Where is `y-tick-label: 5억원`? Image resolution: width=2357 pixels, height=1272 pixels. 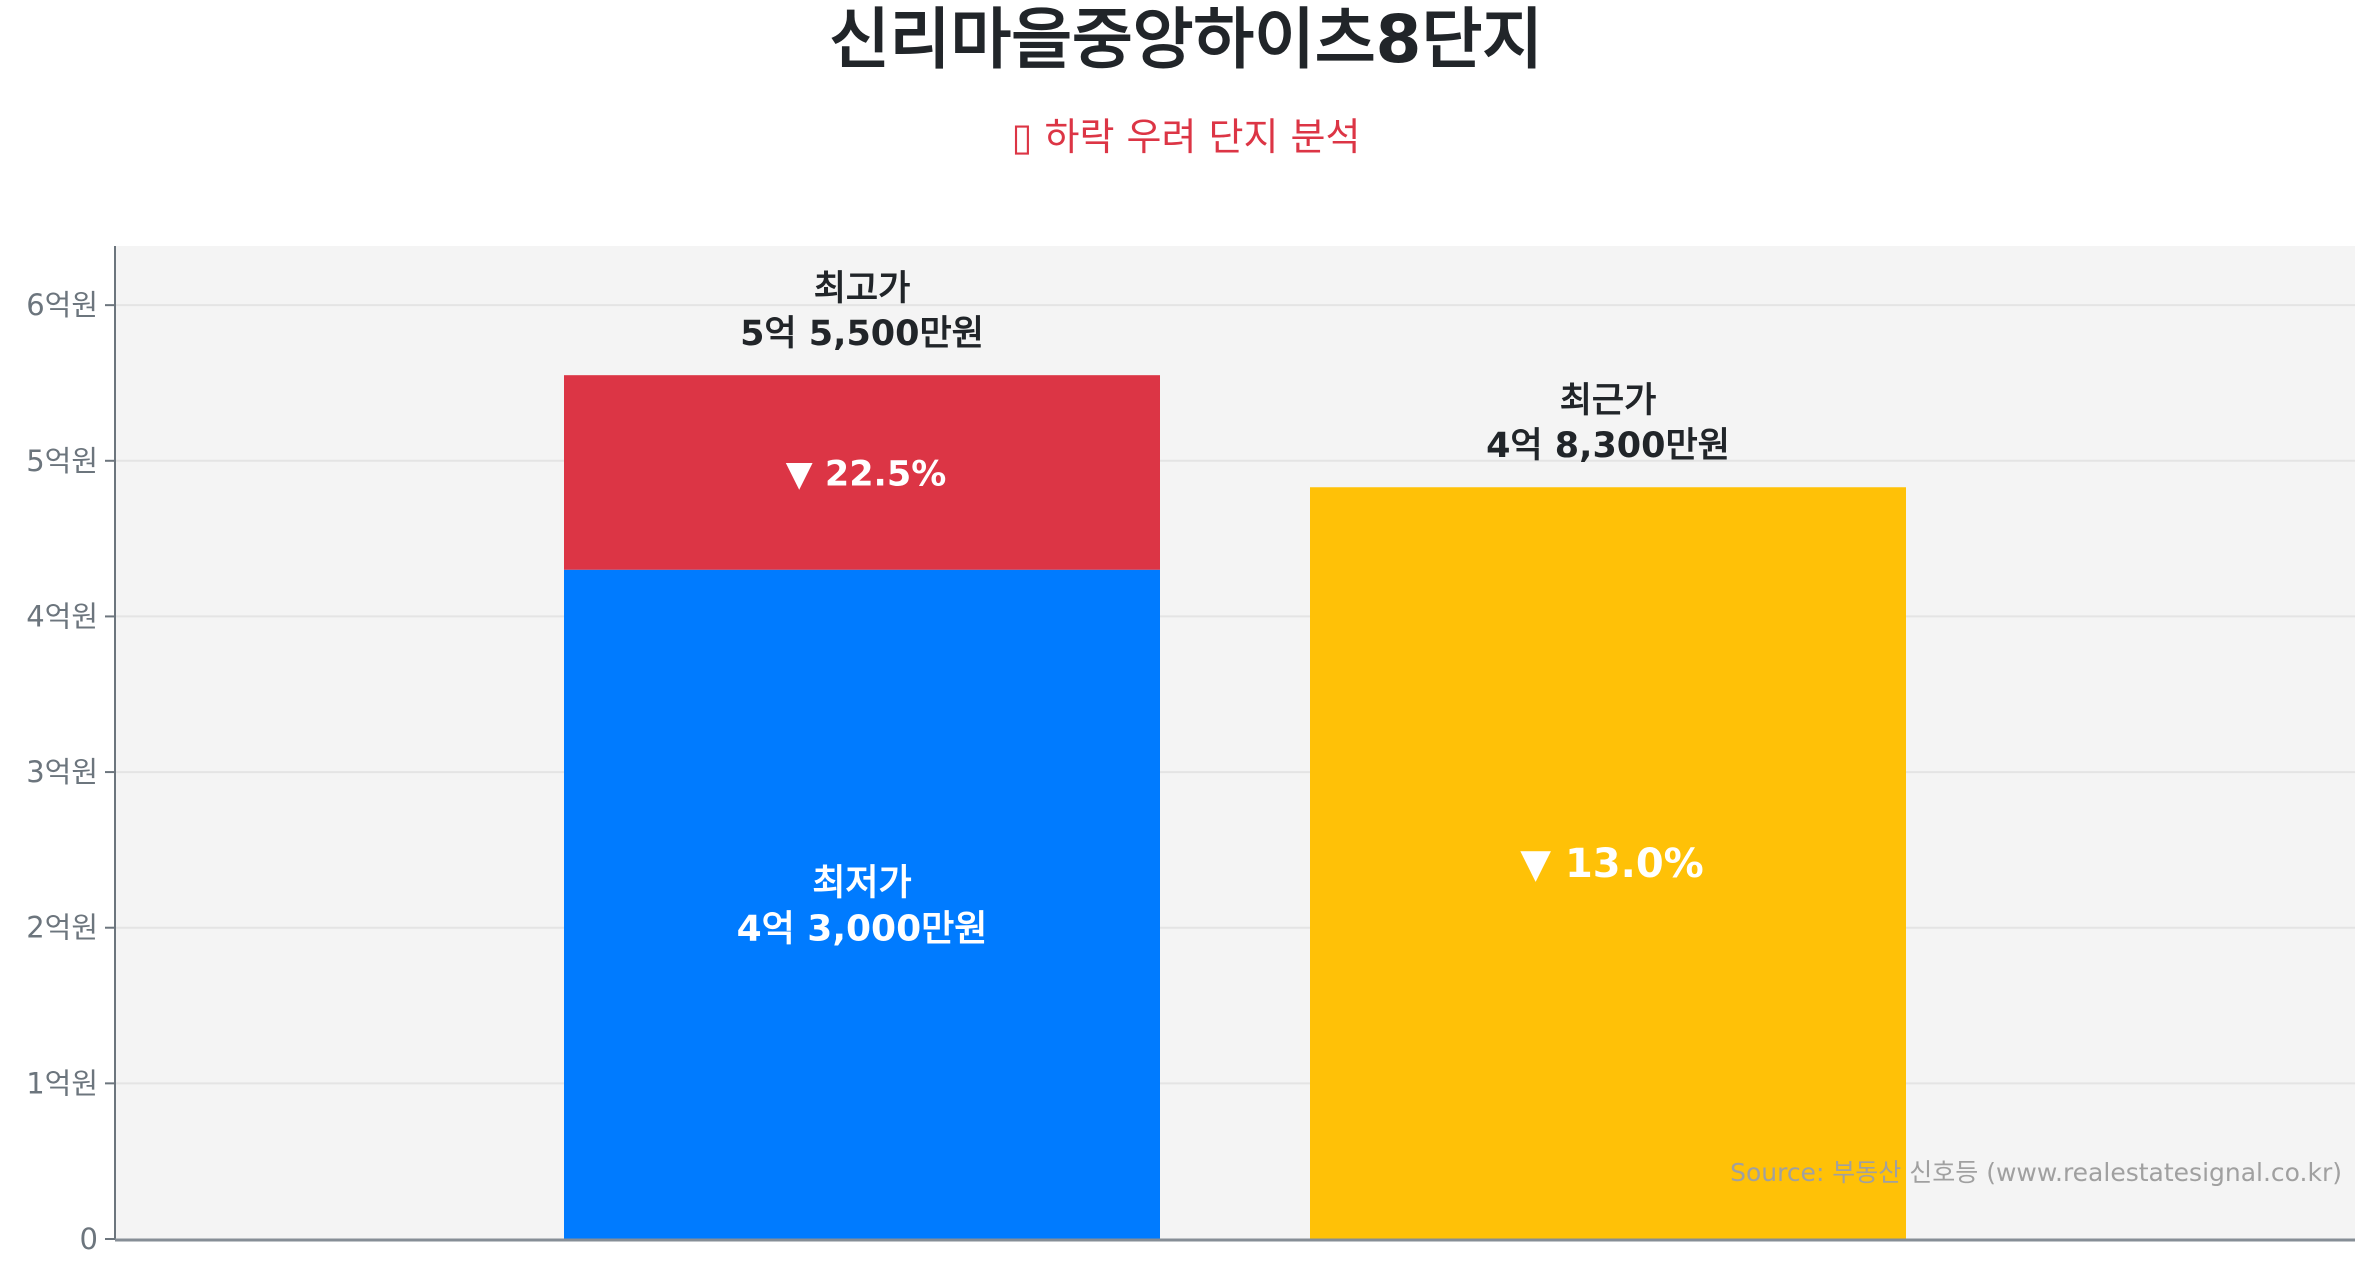 y-tick-label: 5억원 is located at coordinates (62, 461).